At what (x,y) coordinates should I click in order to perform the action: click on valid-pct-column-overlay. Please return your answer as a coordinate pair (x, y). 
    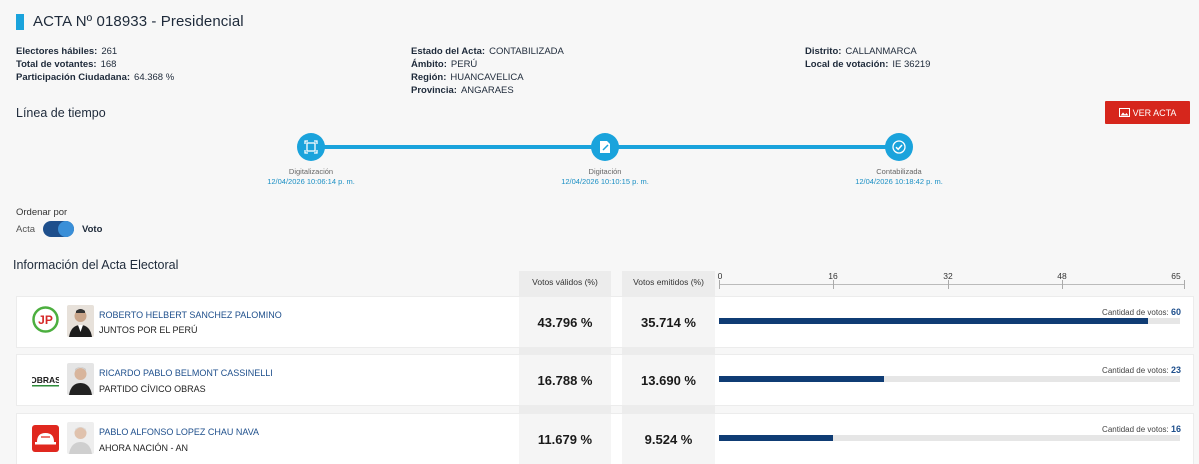
    Looking at the image, I should click on (565, 380).